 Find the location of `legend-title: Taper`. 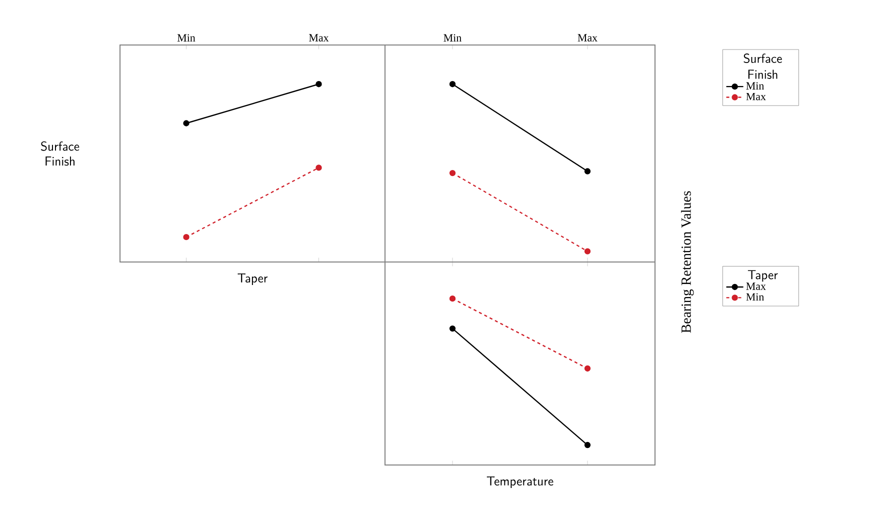

legend-title: Taper is located at coordinates (763, 276).